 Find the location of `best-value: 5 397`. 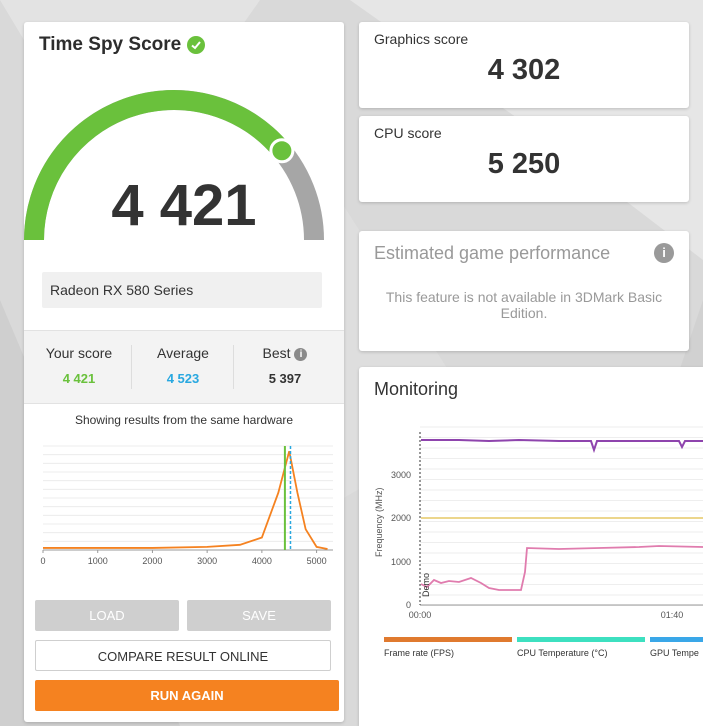

best-value: 5 397 is located at coordinates (285, 378).